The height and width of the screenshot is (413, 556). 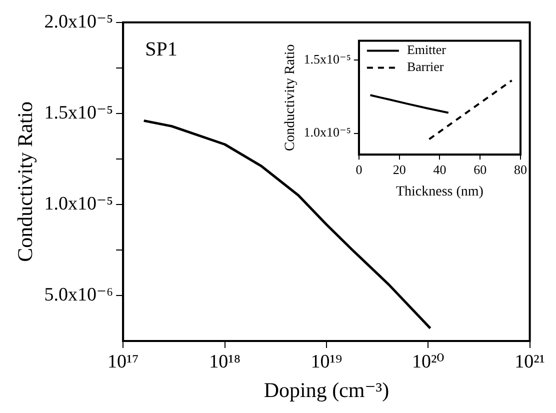 What do you see at coordinates (425, 66) in the screenshot?
I see `legend-label: Barrier` at bounding box center [425, 66].